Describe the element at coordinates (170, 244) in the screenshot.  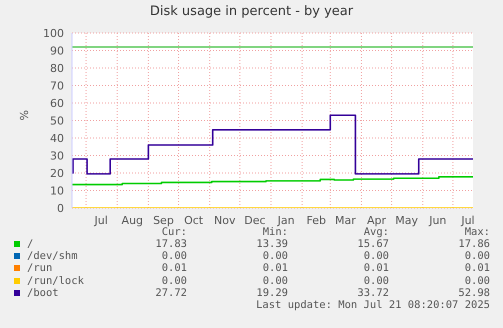
I see `text: 17.83` at that location.